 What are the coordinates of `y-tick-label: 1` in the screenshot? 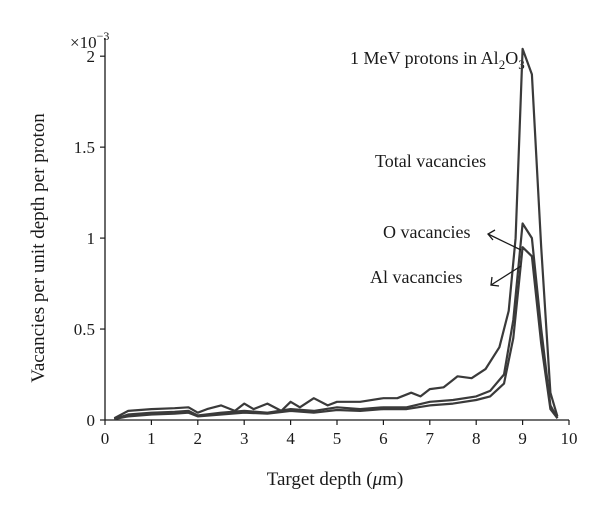 It's located at (91, 238).